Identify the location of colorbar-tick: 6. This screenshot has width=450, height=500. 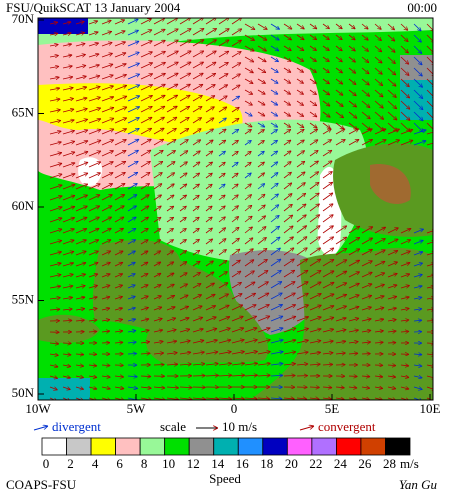
(119, 463).